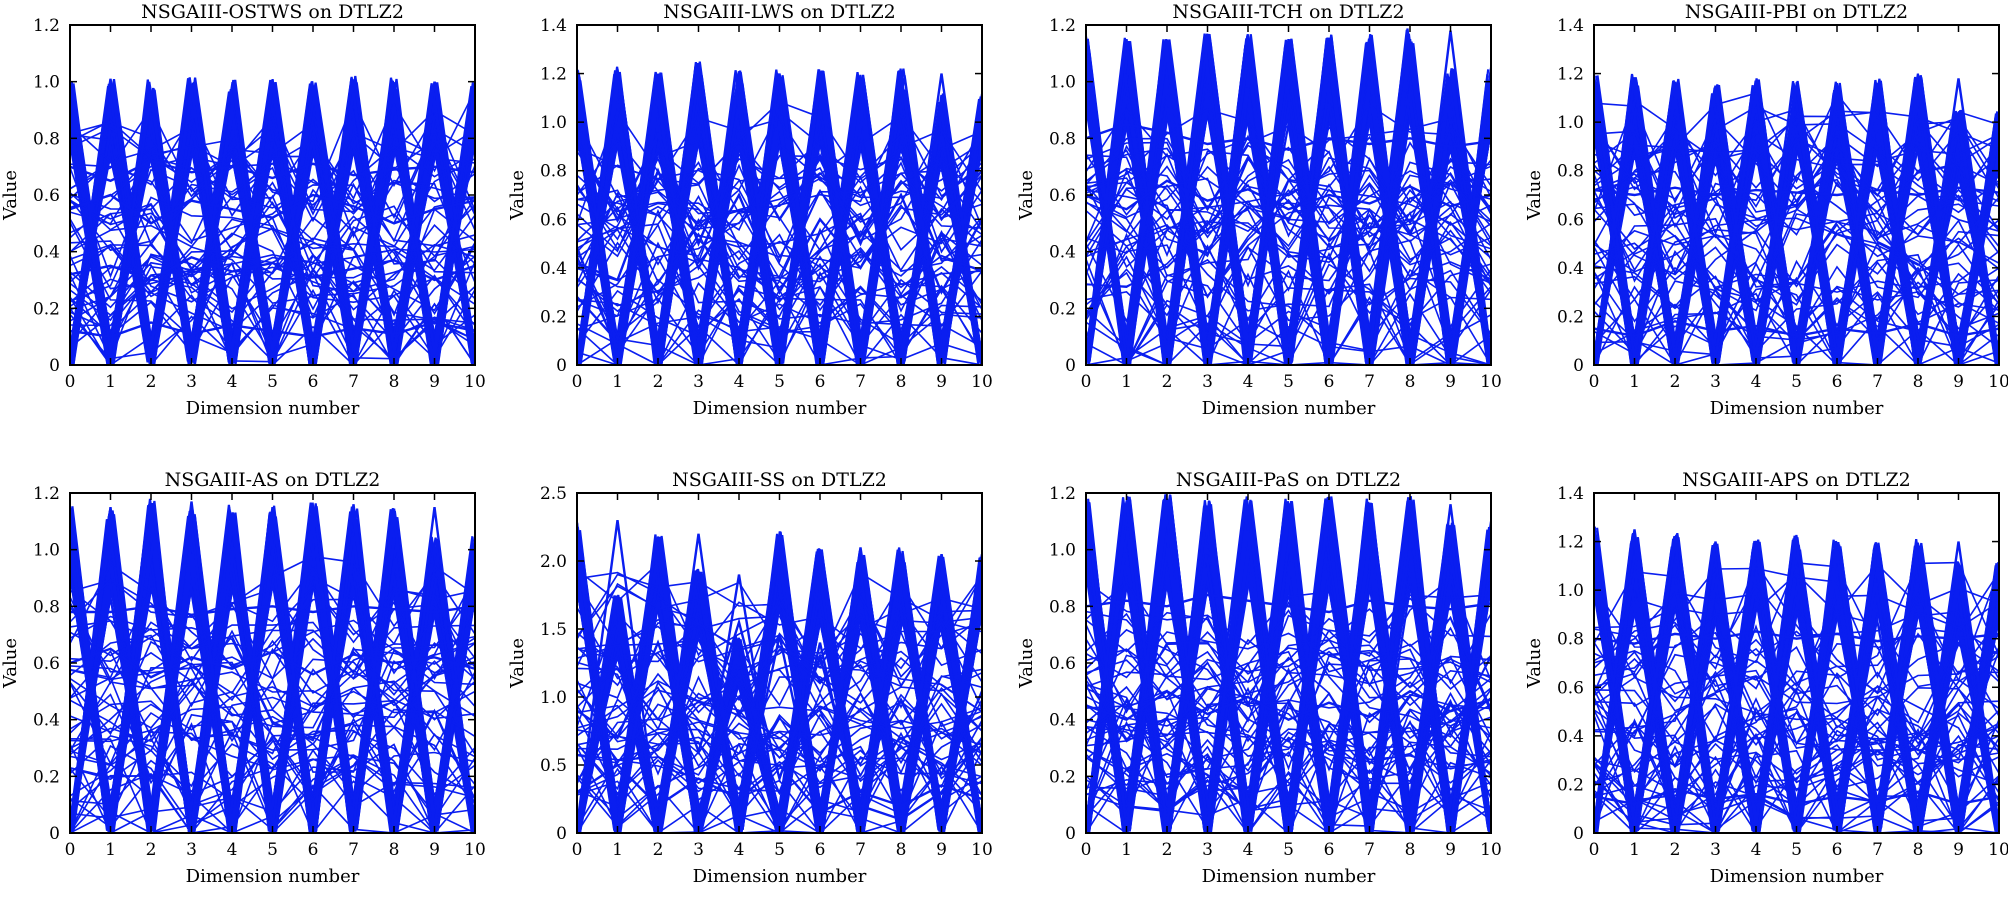 This screenshot has height=903, width=2008. I want to click on y-tick-label: 1.2, so click(1570, 543).